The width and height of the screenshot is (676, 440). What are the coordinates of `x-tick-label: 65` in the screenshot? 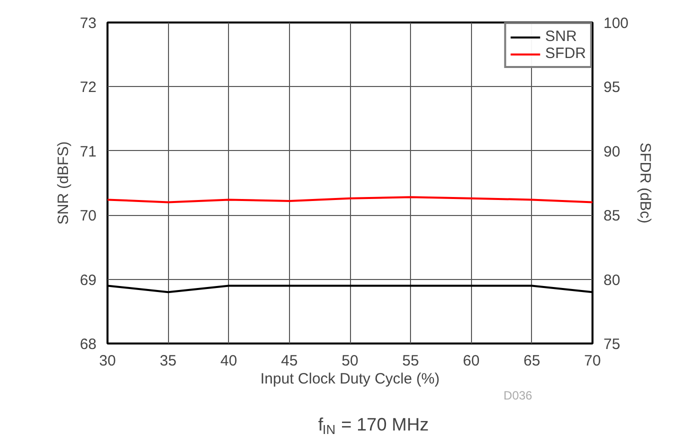 It's located at (532, 361).